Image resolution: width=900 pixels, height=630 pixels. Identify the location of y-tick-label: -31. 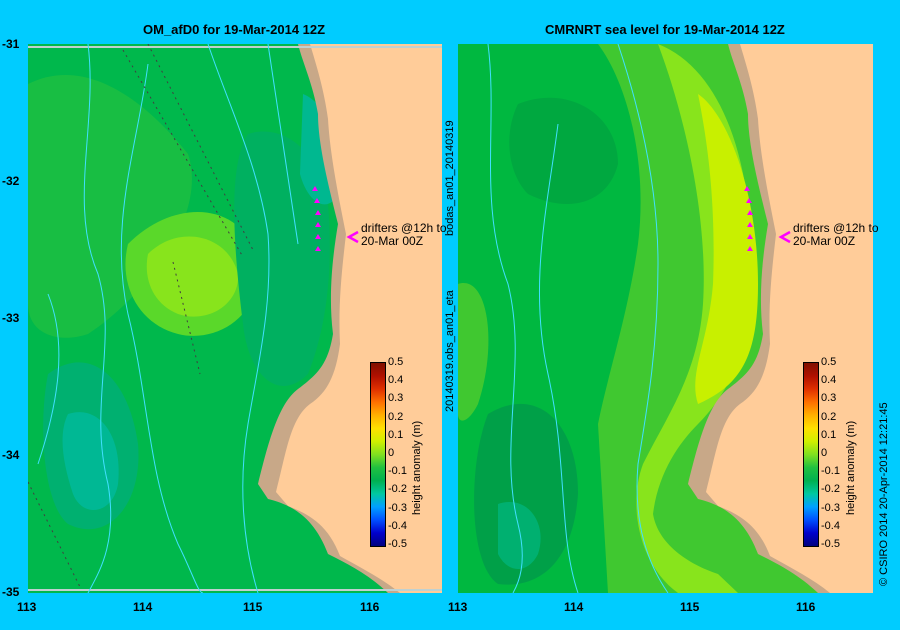
(11, 44).